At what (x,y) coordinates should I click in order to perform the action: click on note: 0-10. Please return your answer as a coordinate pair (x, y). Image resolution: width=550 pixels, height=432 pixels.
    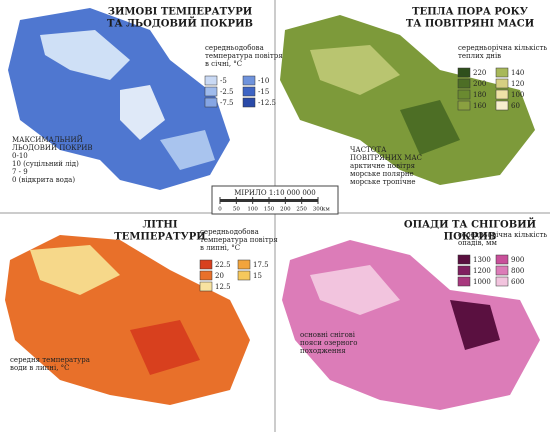
    Looking at the image, I should click on (20, 156).